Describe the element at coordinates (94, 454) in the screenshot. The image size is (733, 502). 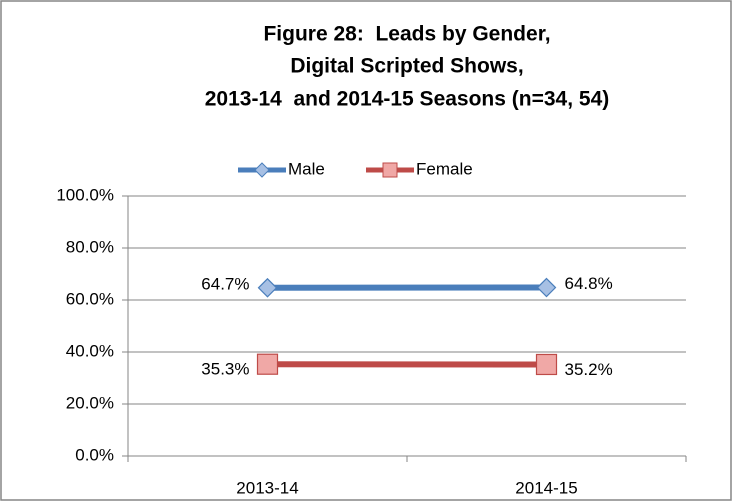
I see `y-tick-label: 0.0%` at that location.